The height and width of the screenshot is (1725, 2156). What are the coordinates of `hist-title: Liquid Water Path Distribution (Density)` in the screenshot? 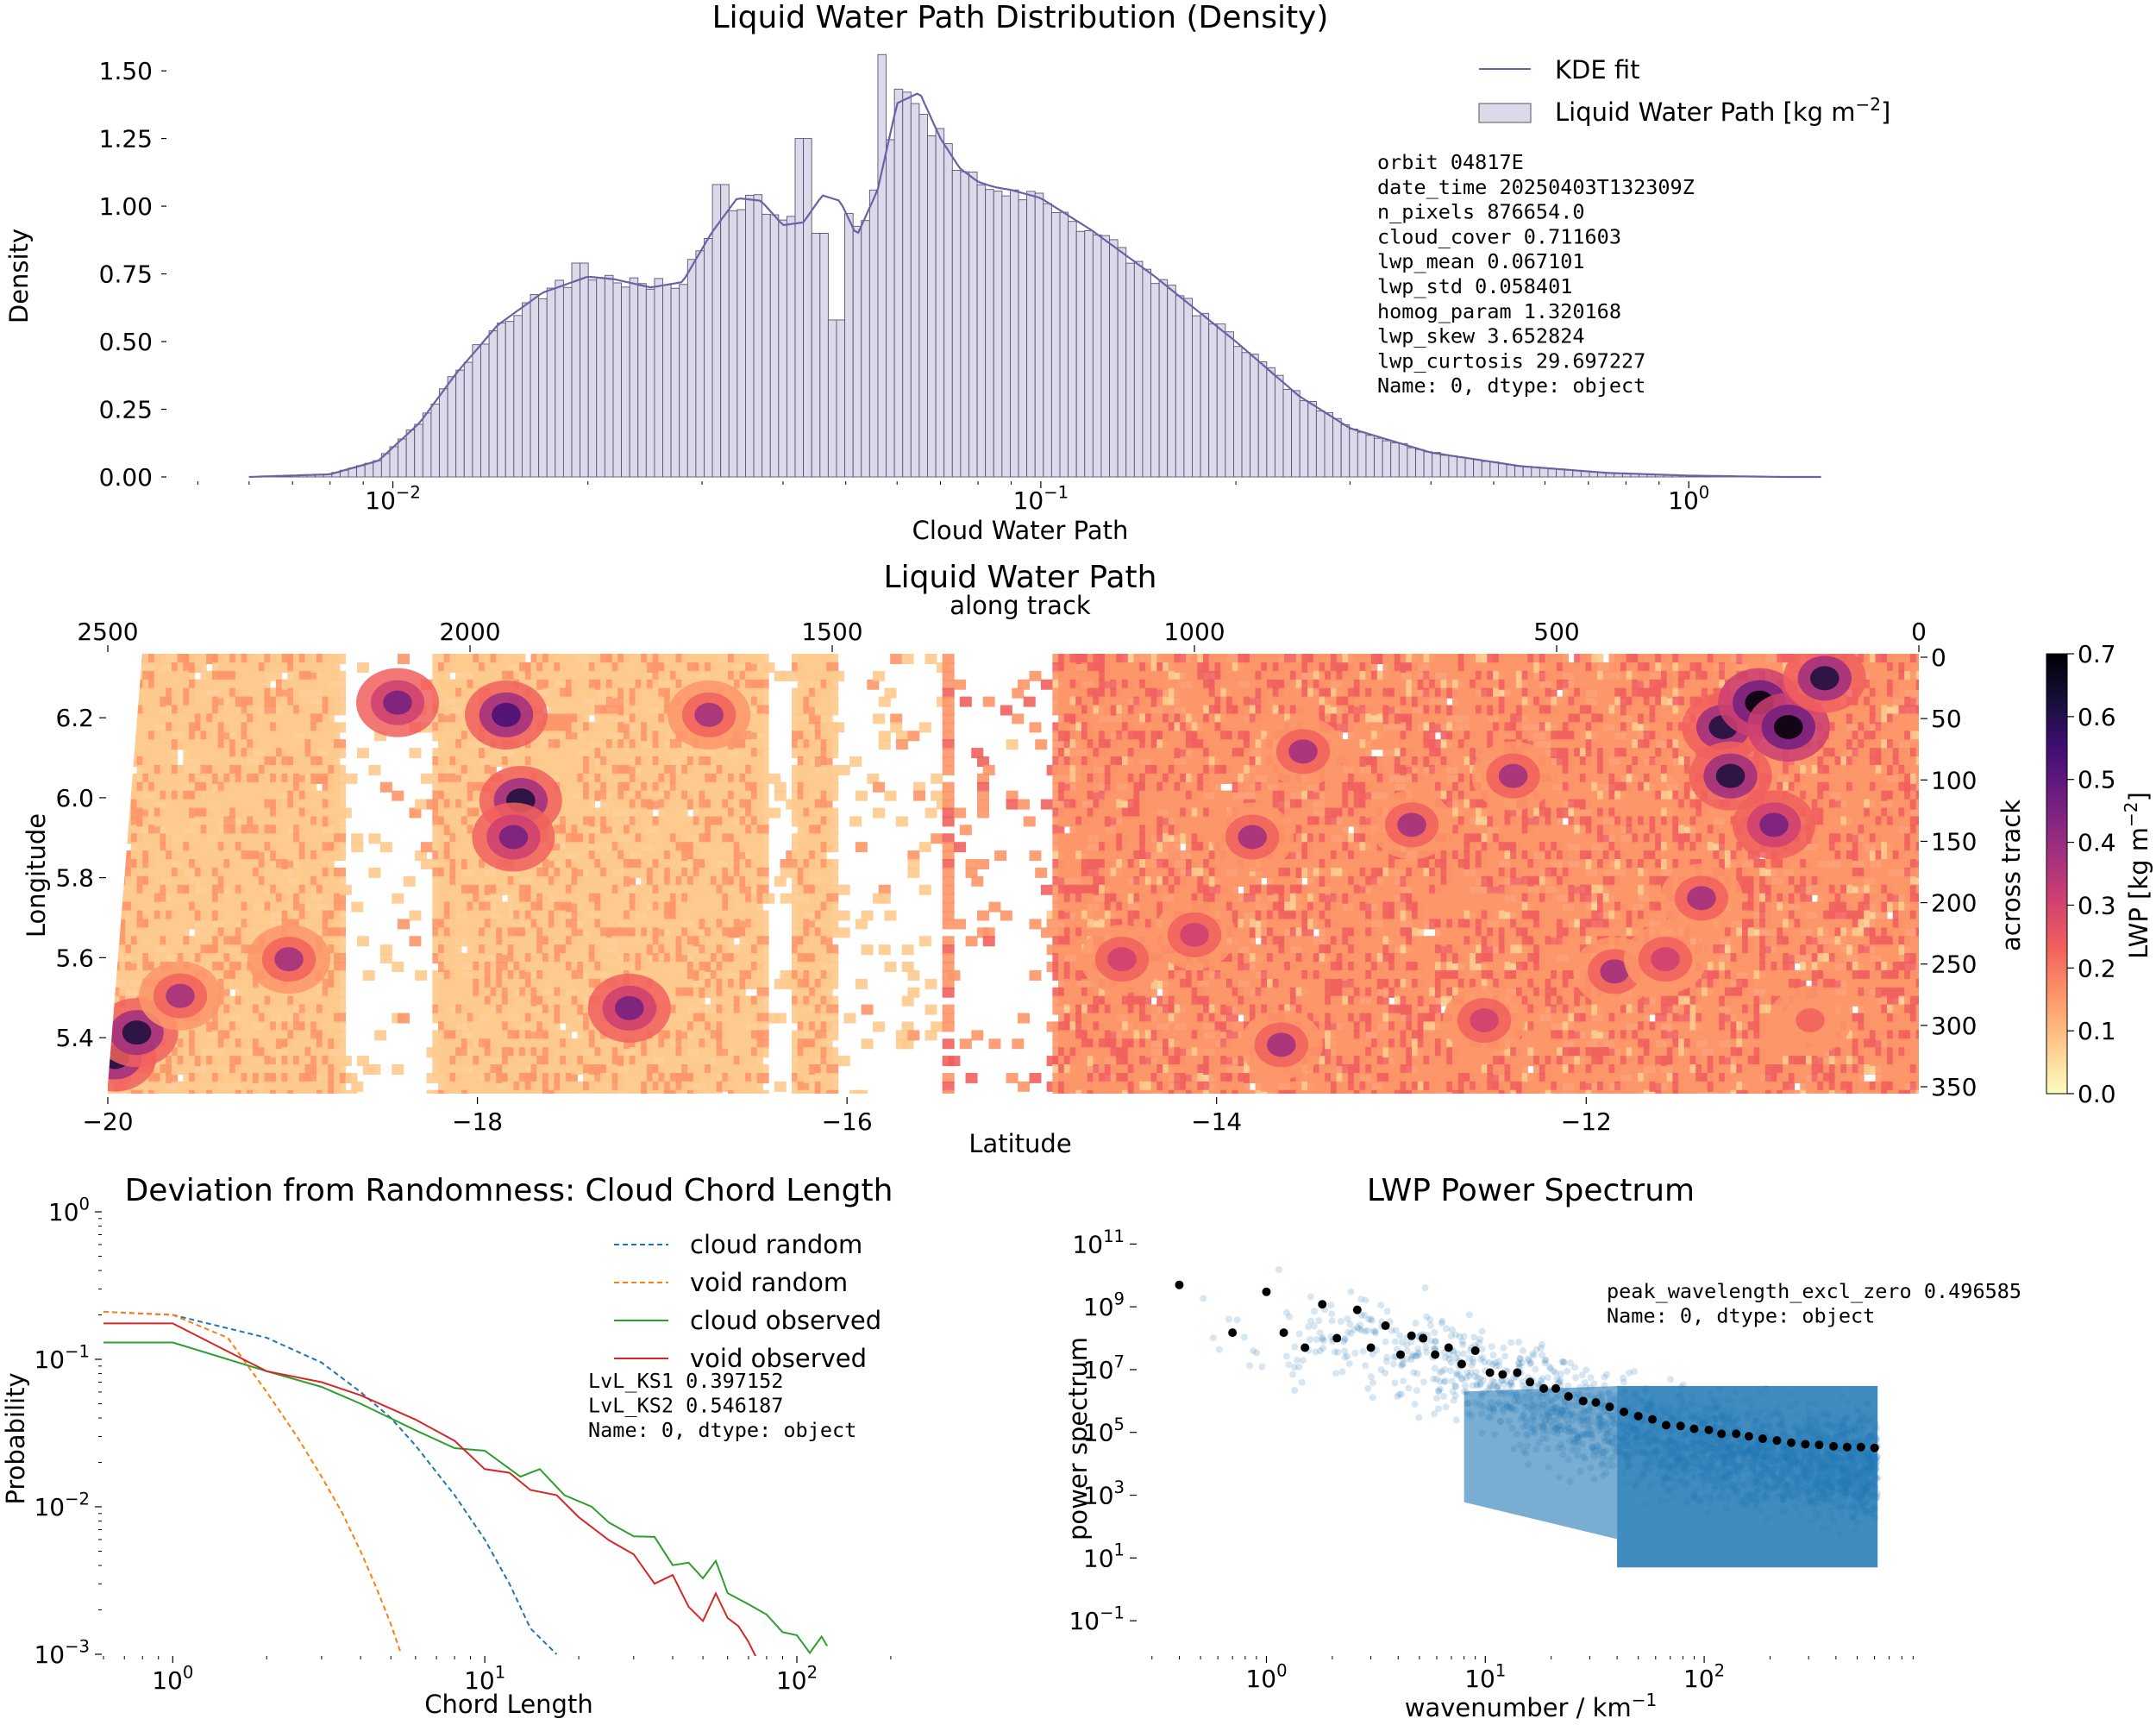 It's located at (1020, 18).